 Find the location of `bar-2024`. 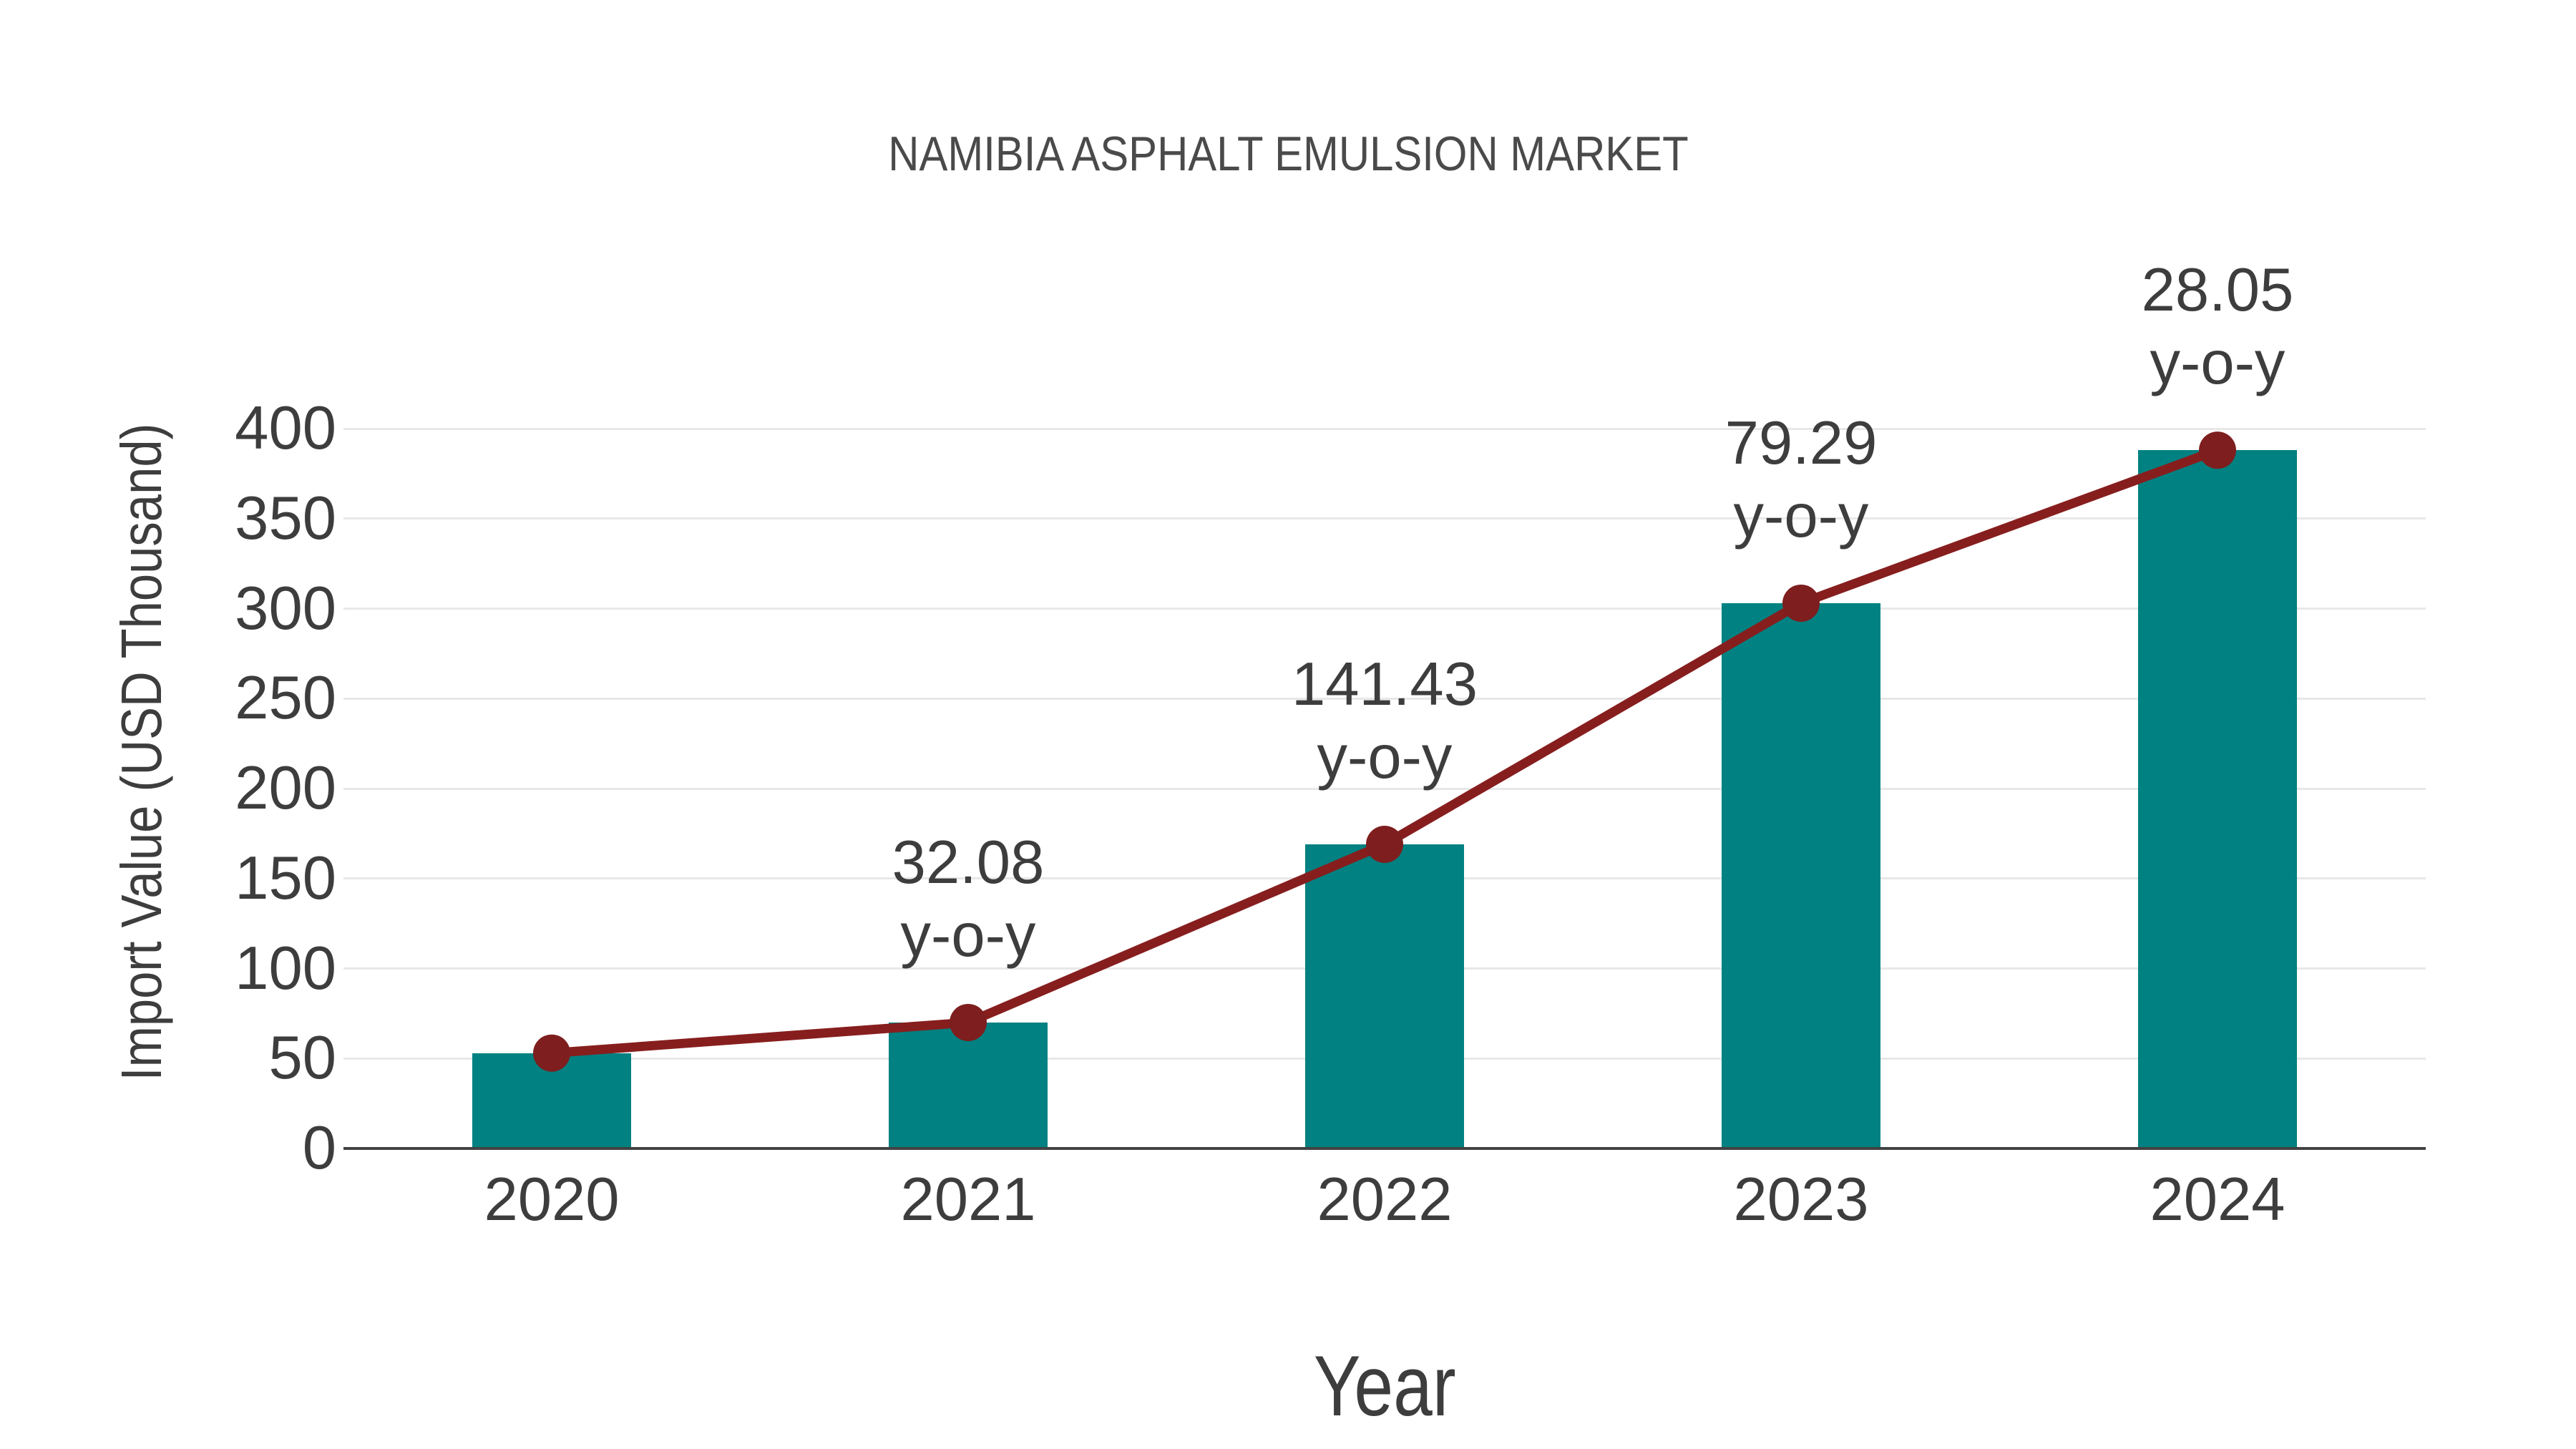

bar-2024 is located at coordinates (2217, 799).